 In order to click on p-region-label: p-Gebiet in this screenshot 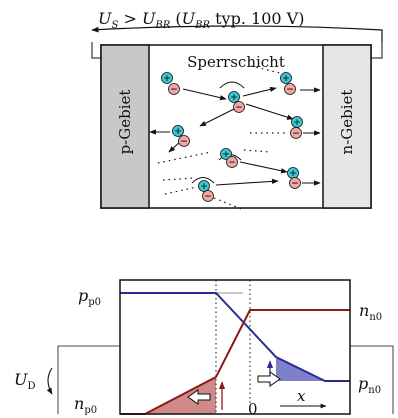, I will do `click(125, 122)`.